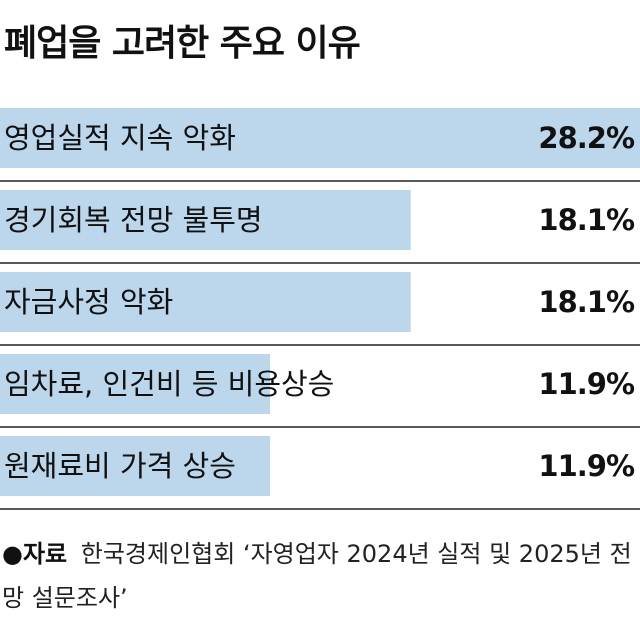 The height and width of the screenshot is (636, 640). What do you see at coordinates (120, 466) in the screenshot?
I see `category-label-4: 원재료비 가격 상승` at bounding box center [120, 466].